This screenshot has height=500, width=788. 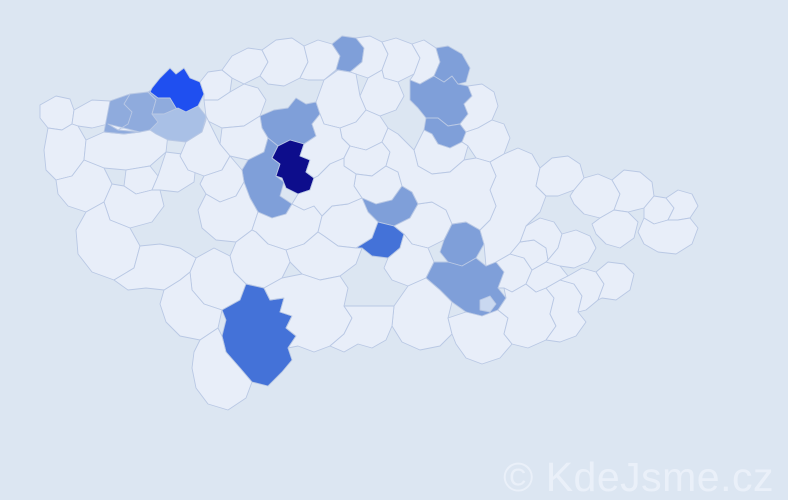 I want to click on watermark-kdejsme: © KdeJsme.cz, so click(x=638, y=477).